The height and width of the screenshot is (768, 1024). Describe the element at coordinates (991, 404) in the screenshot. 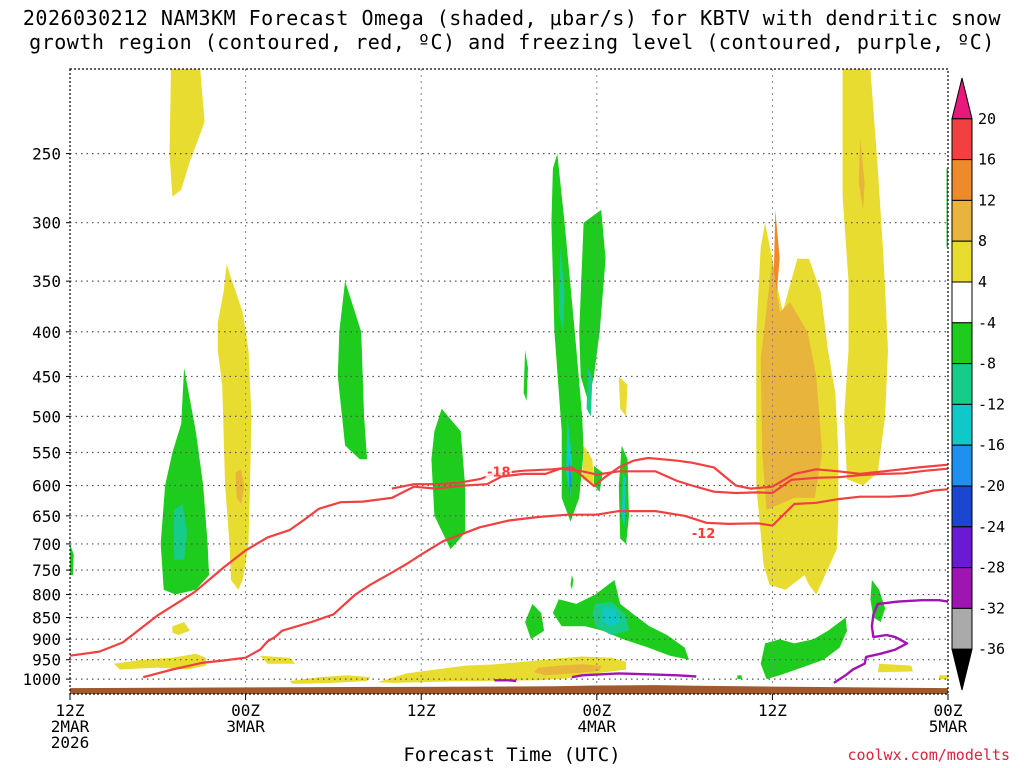

I see `colorbar-label: -12` at that location.